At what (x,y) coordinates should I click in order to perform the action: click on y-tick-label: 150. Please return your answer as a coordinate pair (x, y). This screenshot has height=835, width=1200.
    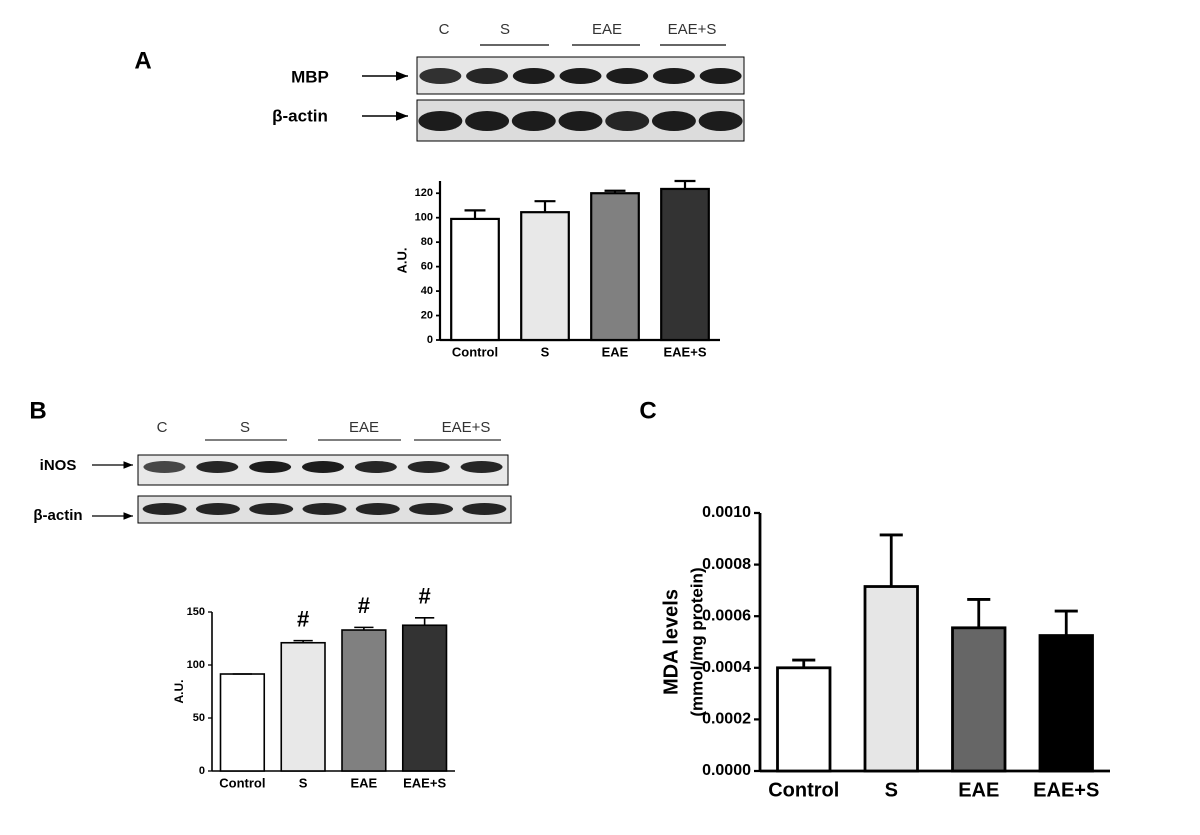
    Looking at the image, I should click on (196, 612).